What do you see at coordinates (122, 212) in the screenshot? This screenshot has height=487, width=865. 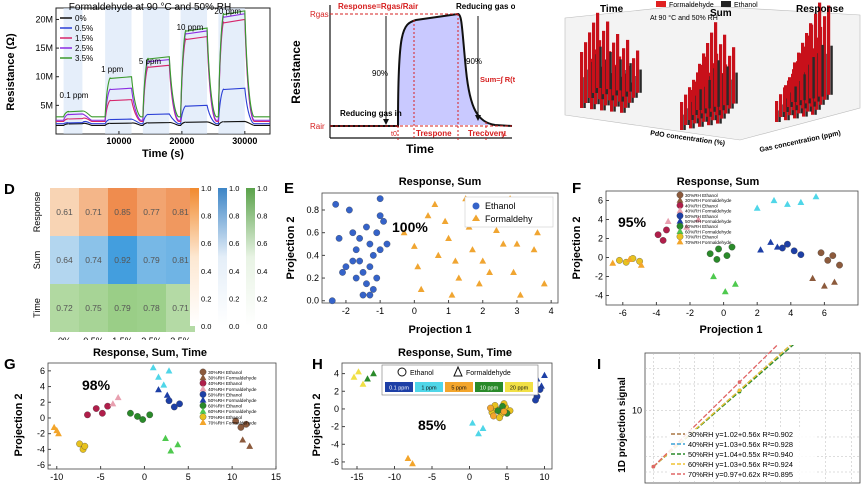 I see `cell-value: 0.85` at bounding box center [122, 212].